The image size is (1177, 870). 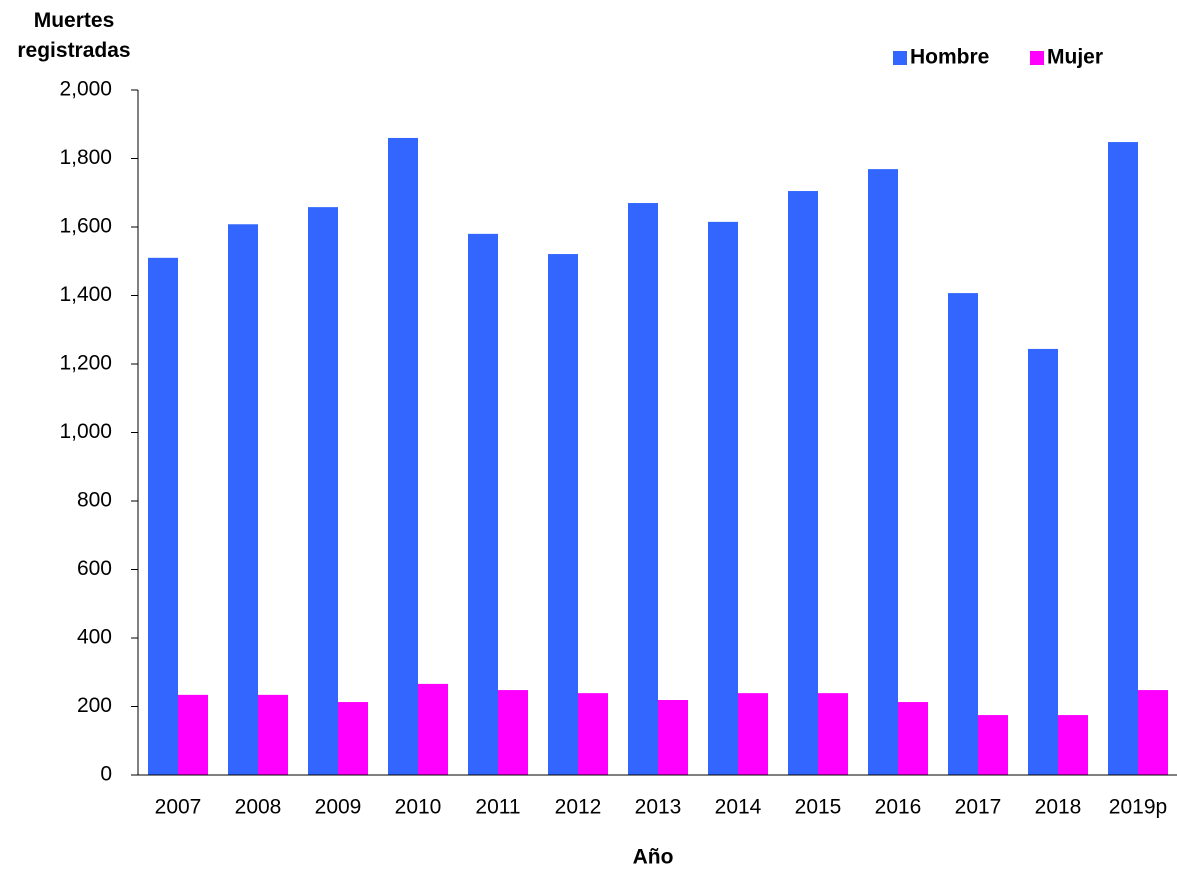 I want to click on legend-label: Mujer, so click(x=1075, y=57).